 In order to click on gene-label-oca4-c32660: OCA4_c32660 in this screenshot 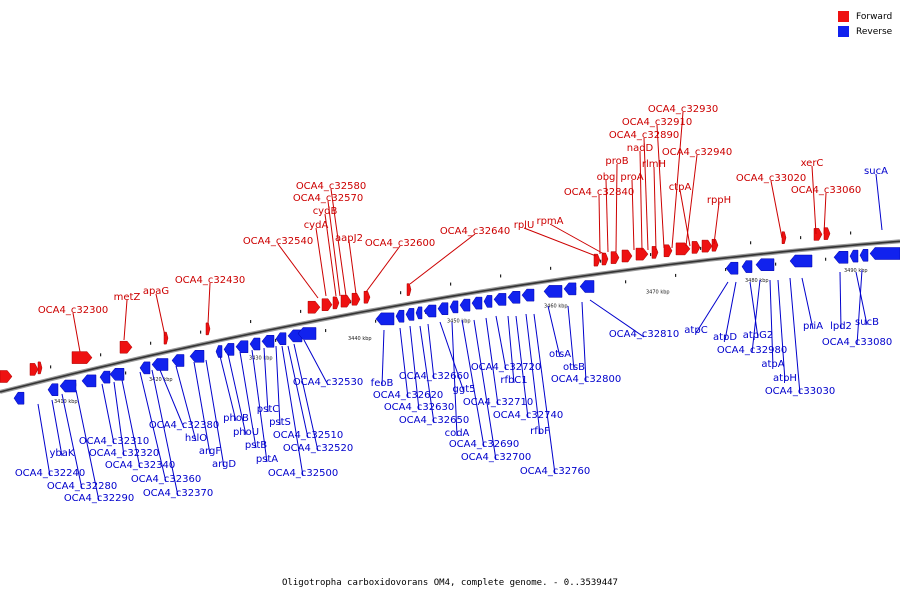, I will do `click(434, 376)`.